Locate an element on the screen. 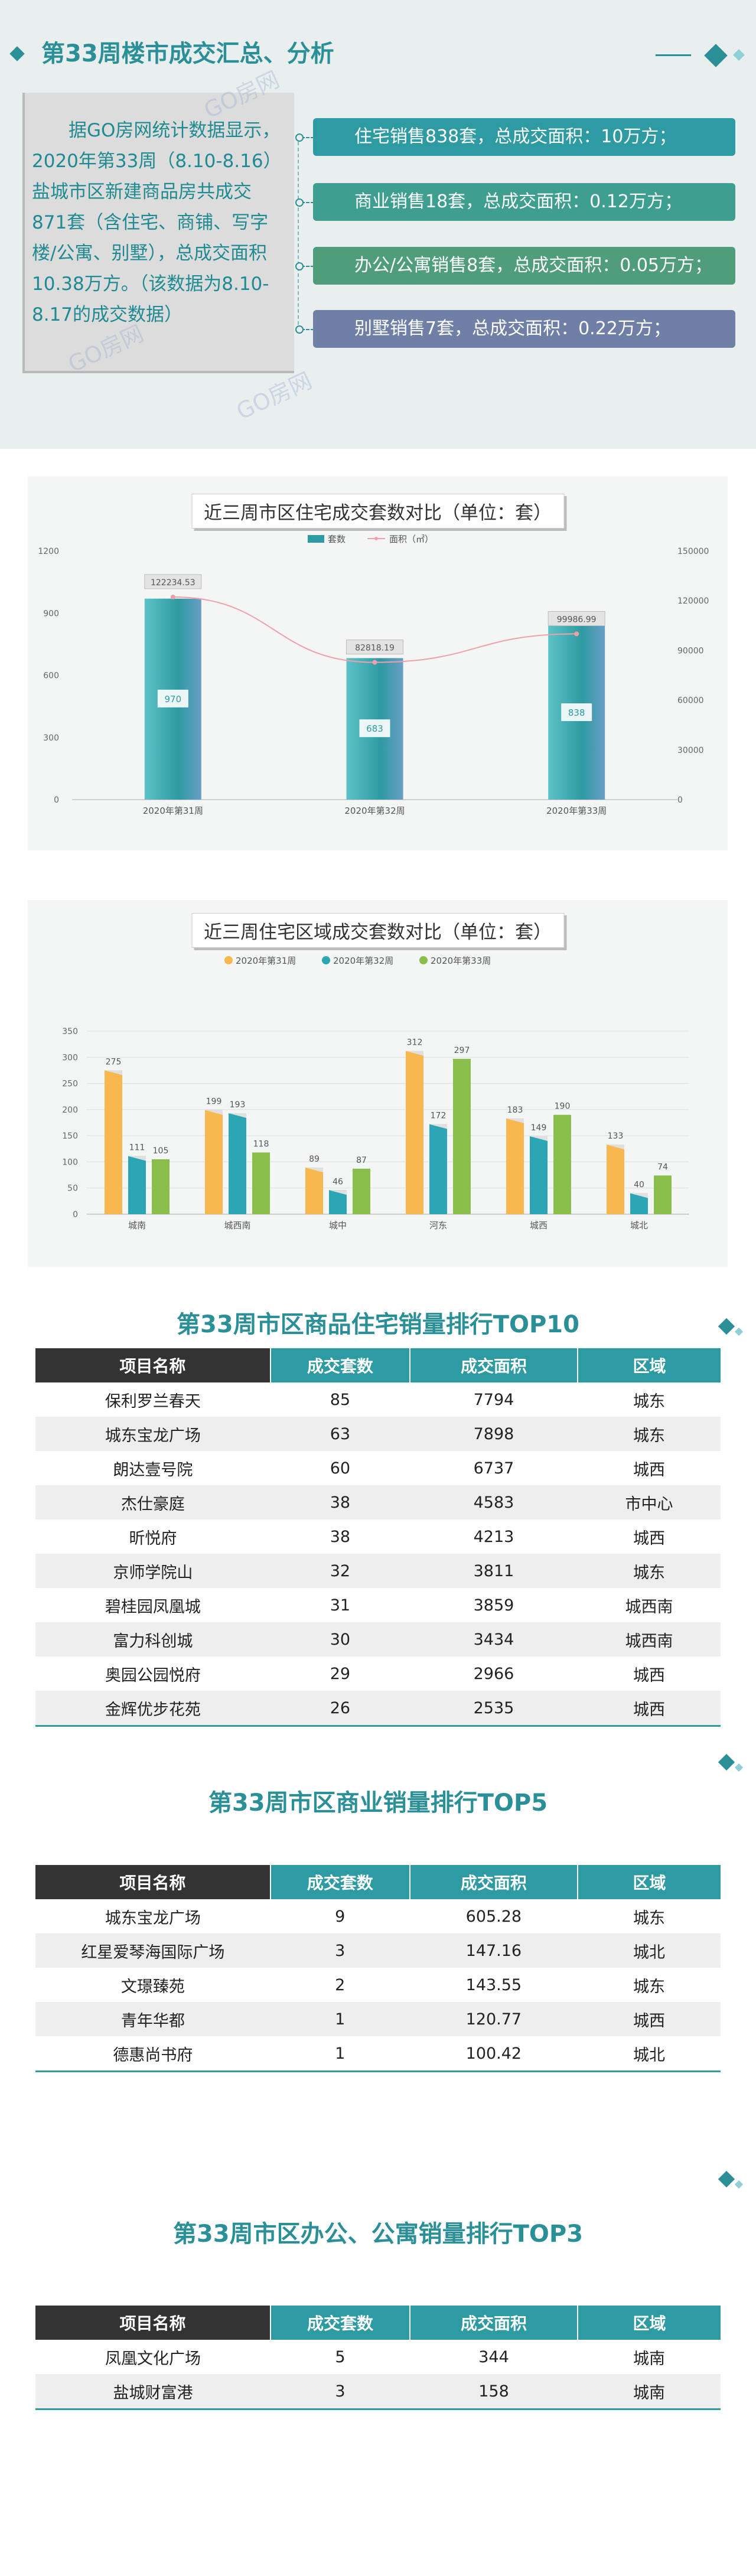  cell-units: 3 is located at coordinates (340, 2391).